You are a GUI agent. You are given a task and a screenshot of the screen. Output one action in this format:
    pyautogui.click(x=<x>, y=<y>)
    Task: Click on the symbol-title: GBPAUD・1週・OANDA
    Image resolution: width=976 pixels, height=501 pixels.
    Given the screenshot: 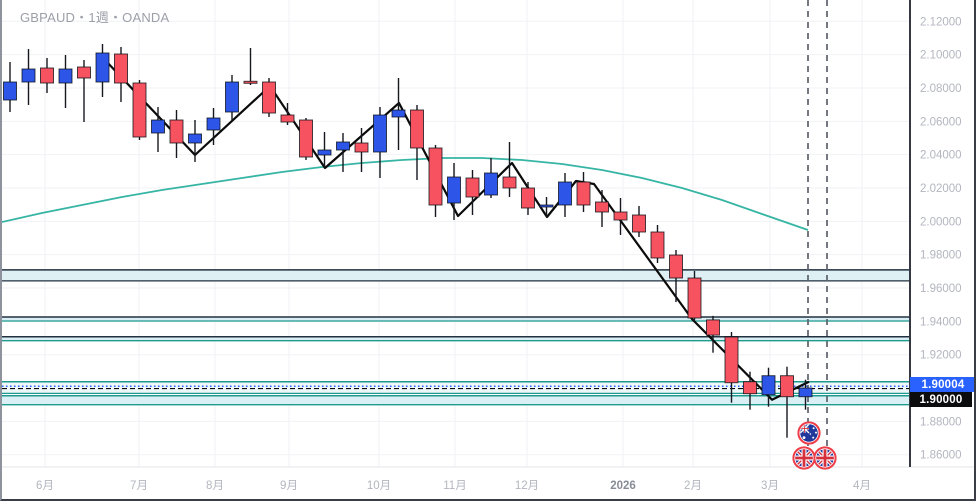 What is the action you would take?
    pyautogui.click(x=95, y=17)
    